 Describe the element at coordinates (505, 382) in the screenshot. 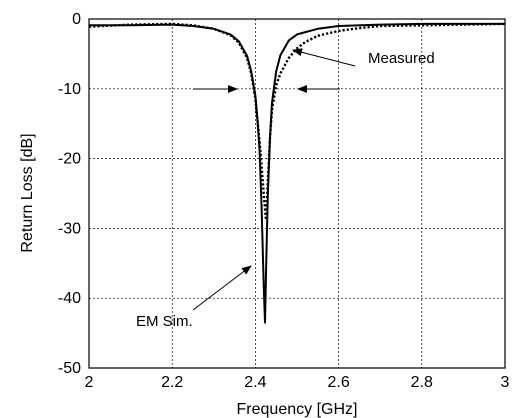

I see `x-tick-label: 3` at that location.